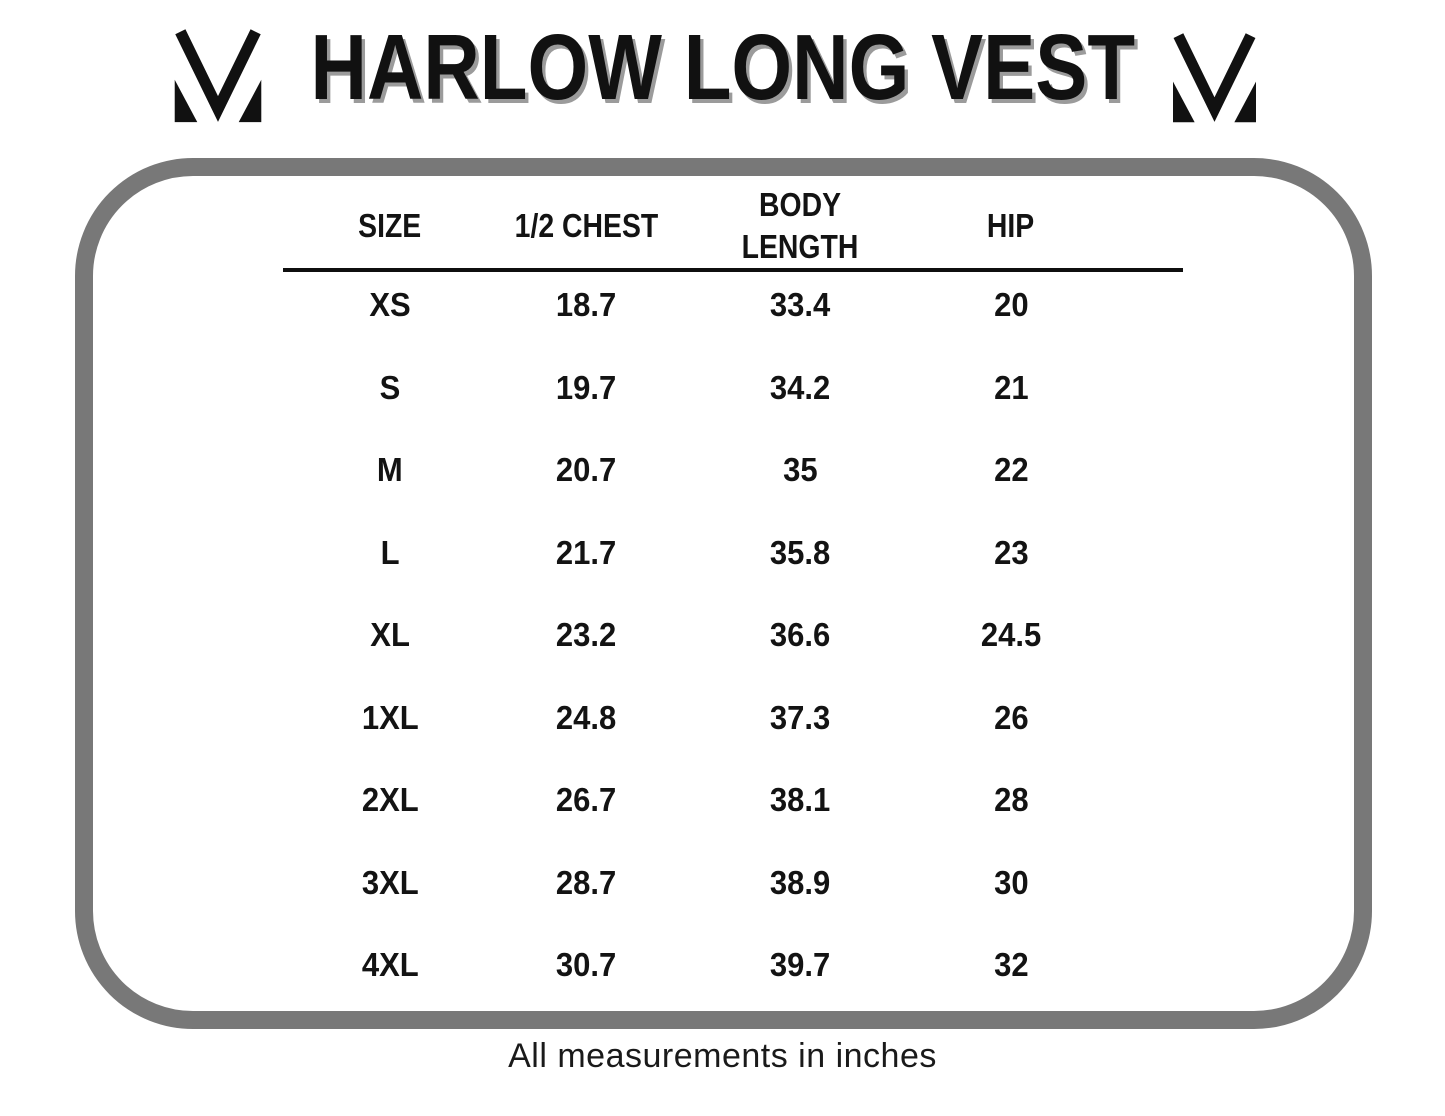  What do you see at coordinates (694, 800) in the screenshot?
I see `table-row: 2XL 26.7 38.1 28` at bounding box center [694, 800].